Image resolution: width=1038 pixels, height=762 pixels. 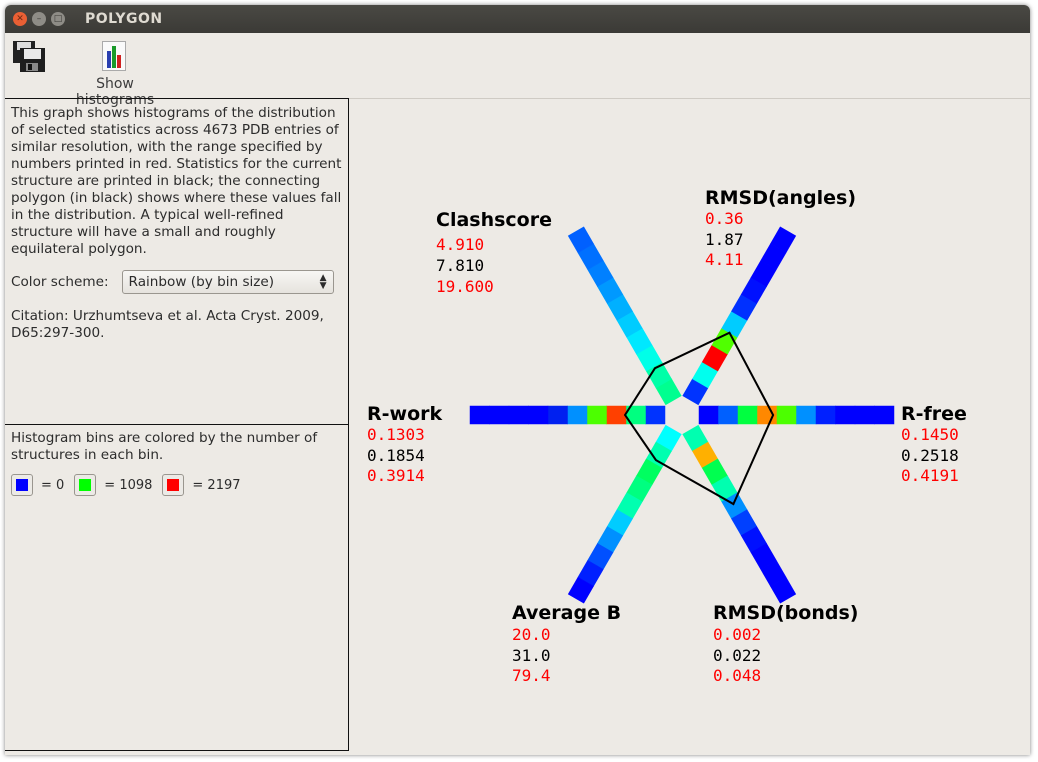 I want to click on bar-chart-icon, so click(x=114, y=56).